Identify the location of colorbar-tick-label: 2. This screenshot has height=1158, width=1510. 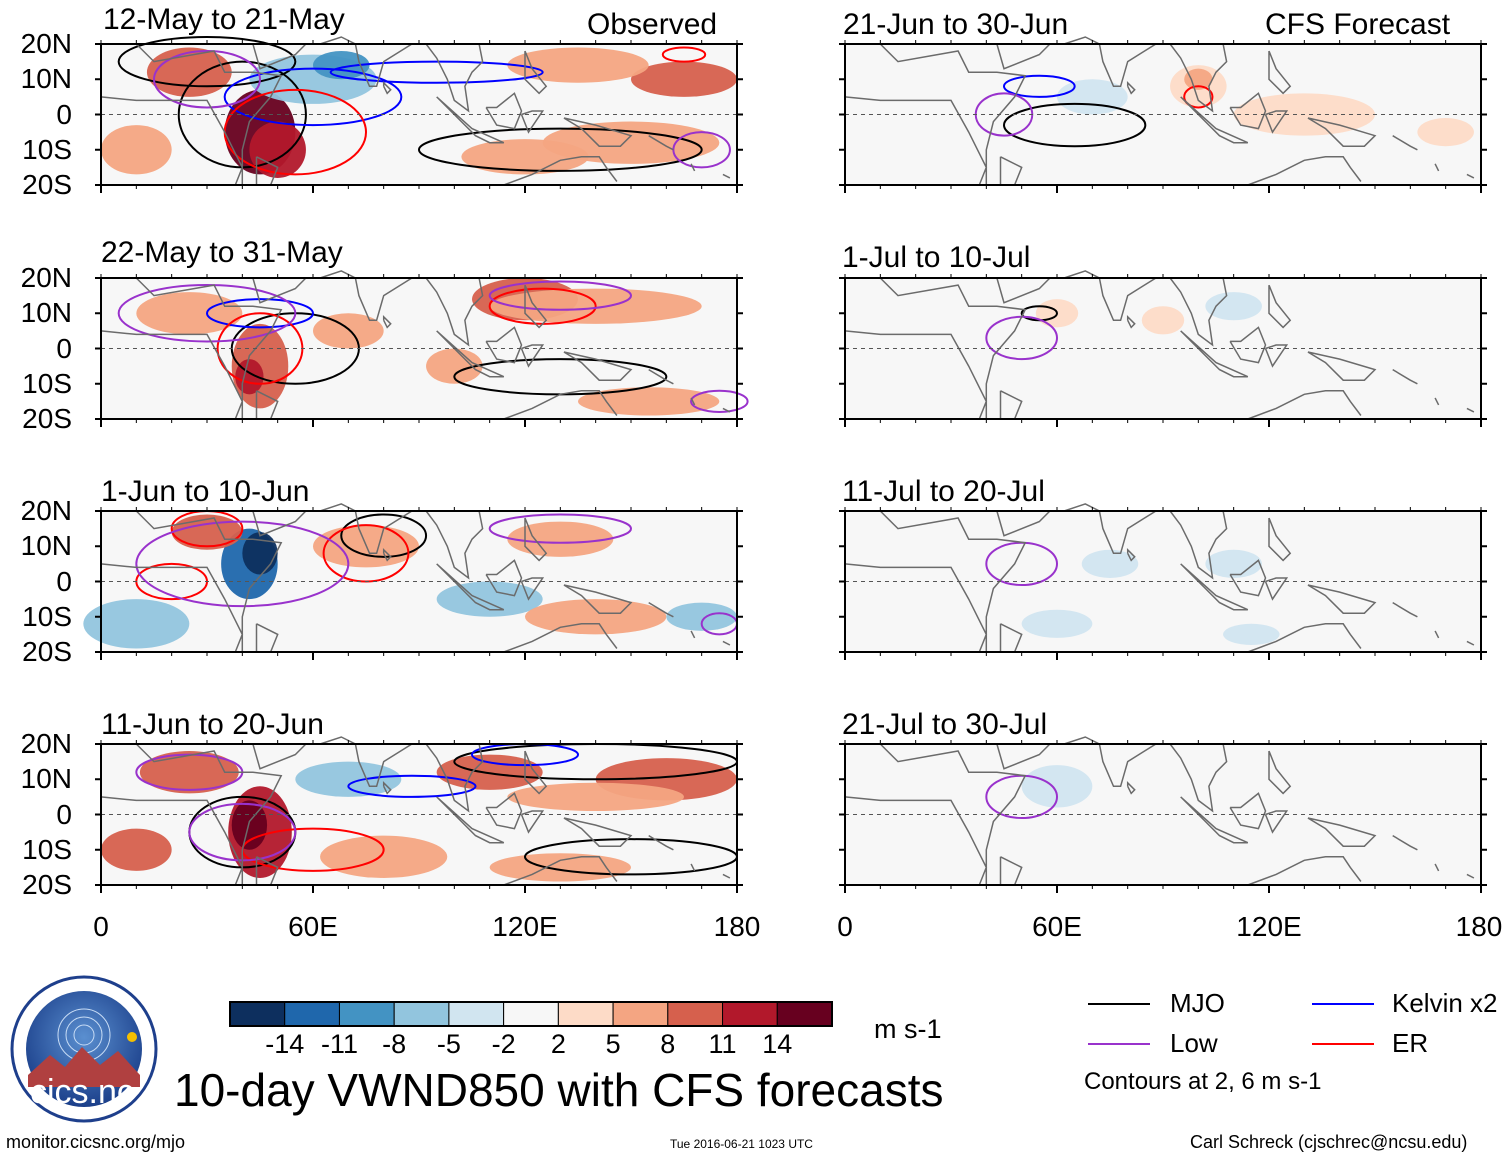
(558, 1044).